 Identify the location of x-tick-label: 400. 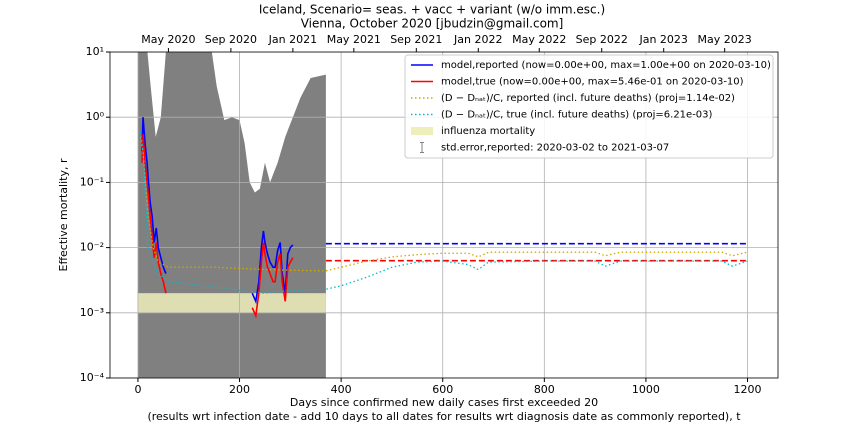
(341, 389).